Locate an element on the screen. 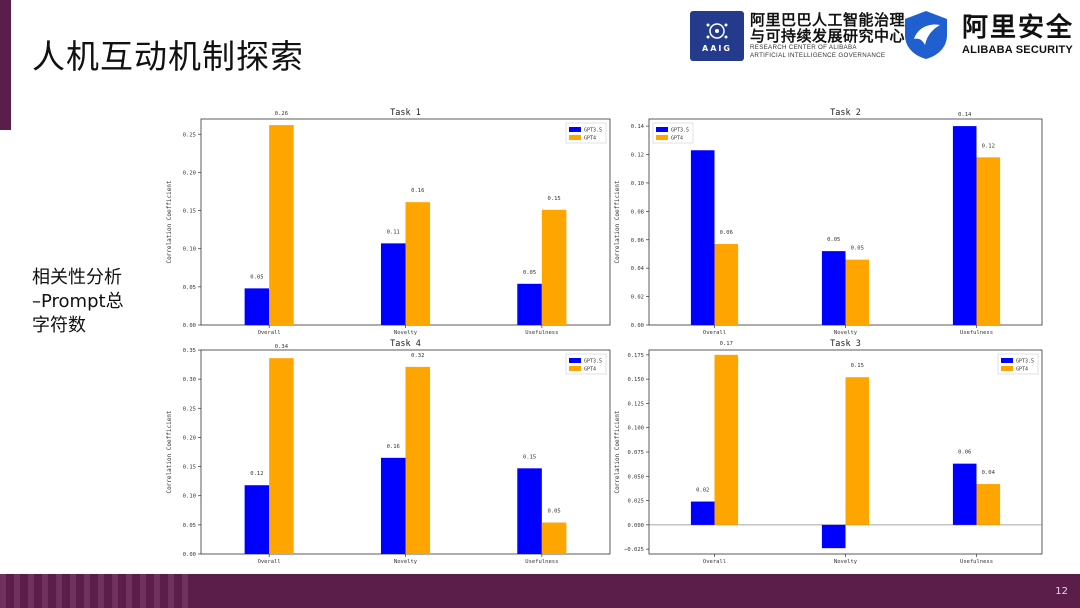  y-tick-label: 0.050 is located at coordinates (635, 477).